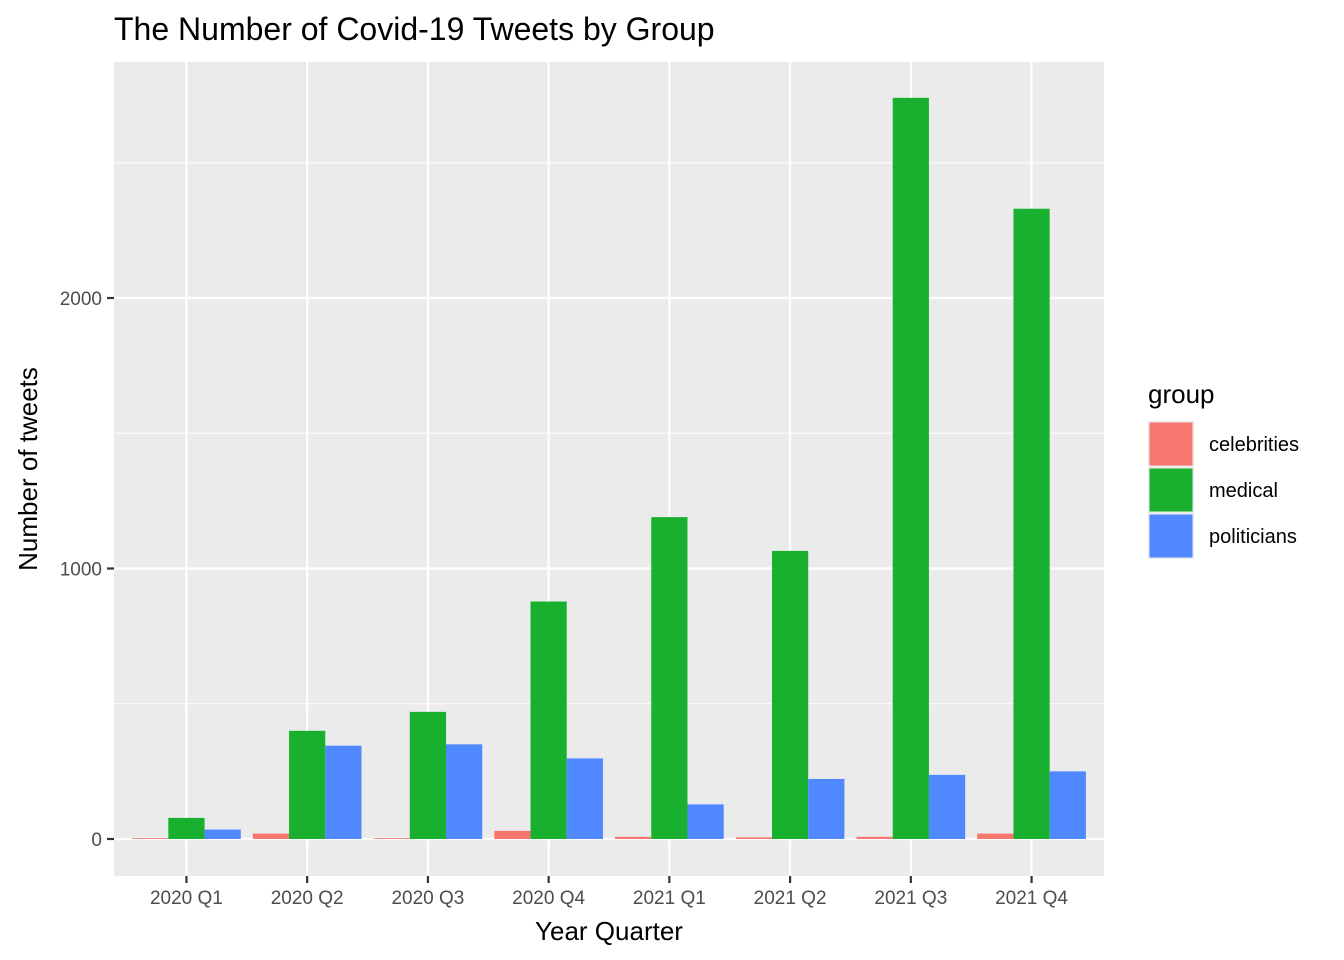 The image size is (1344, 960). What do you see at coordinates (1243, 491) in the screenshot?
I see `legend-label: medical` at bounding box center [1243, 491].